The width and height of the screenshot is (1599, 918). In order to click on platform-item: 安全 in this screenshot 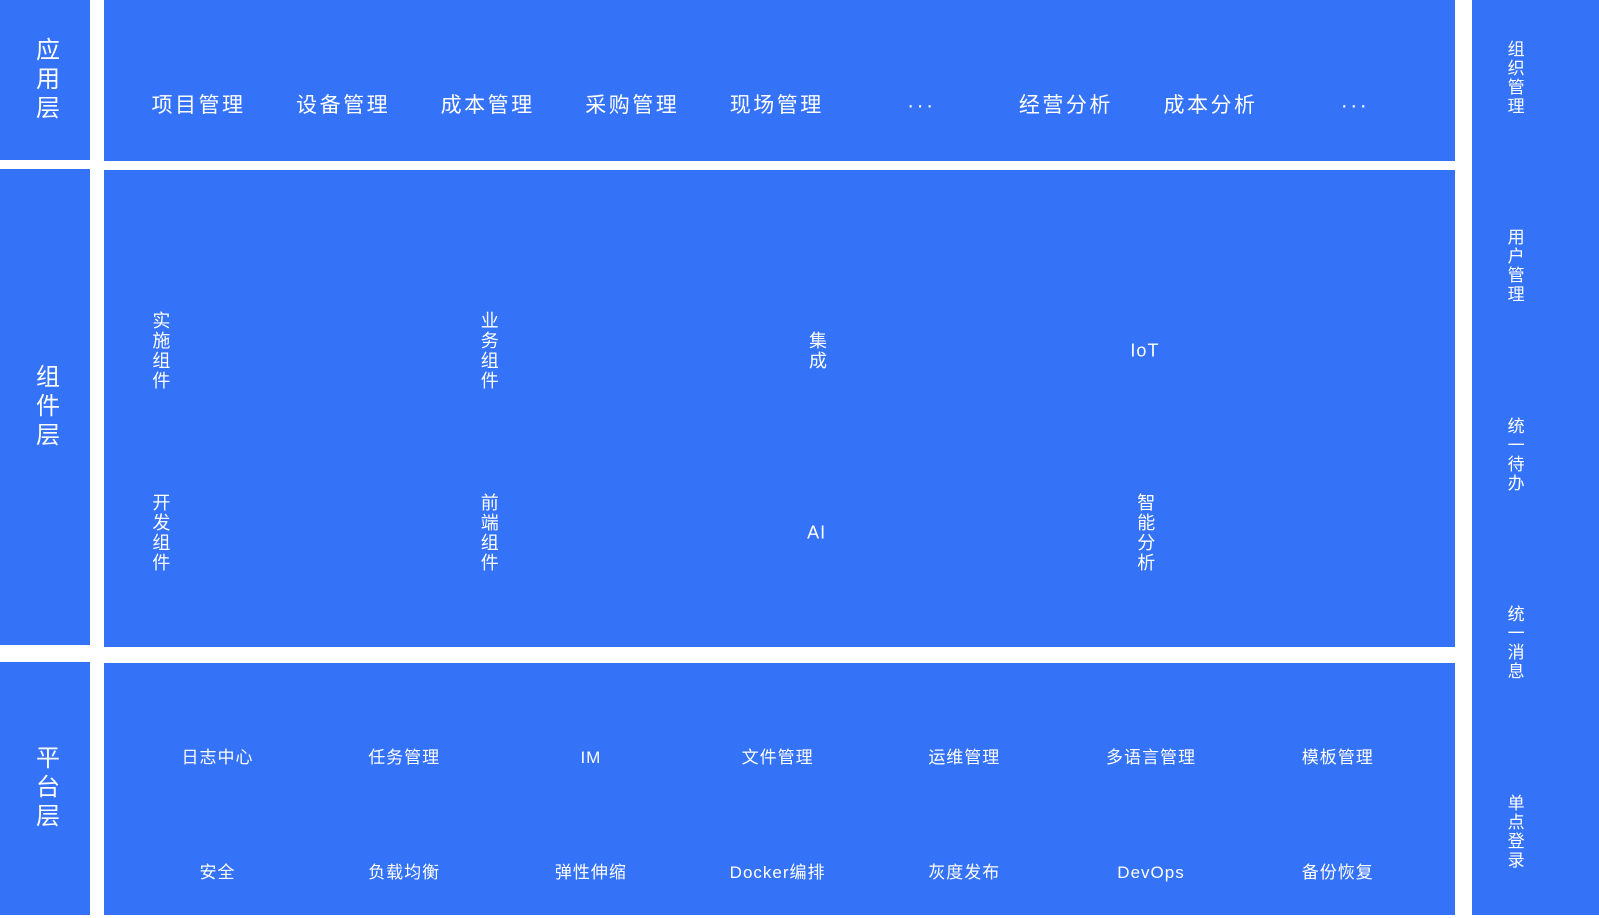, I will do `click(217, 873)`.